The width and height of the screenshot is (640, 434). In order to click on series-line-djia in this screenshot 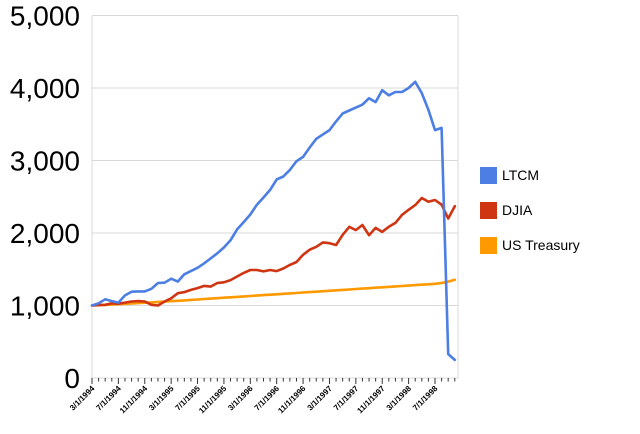, I will do `click(273, 251)`.